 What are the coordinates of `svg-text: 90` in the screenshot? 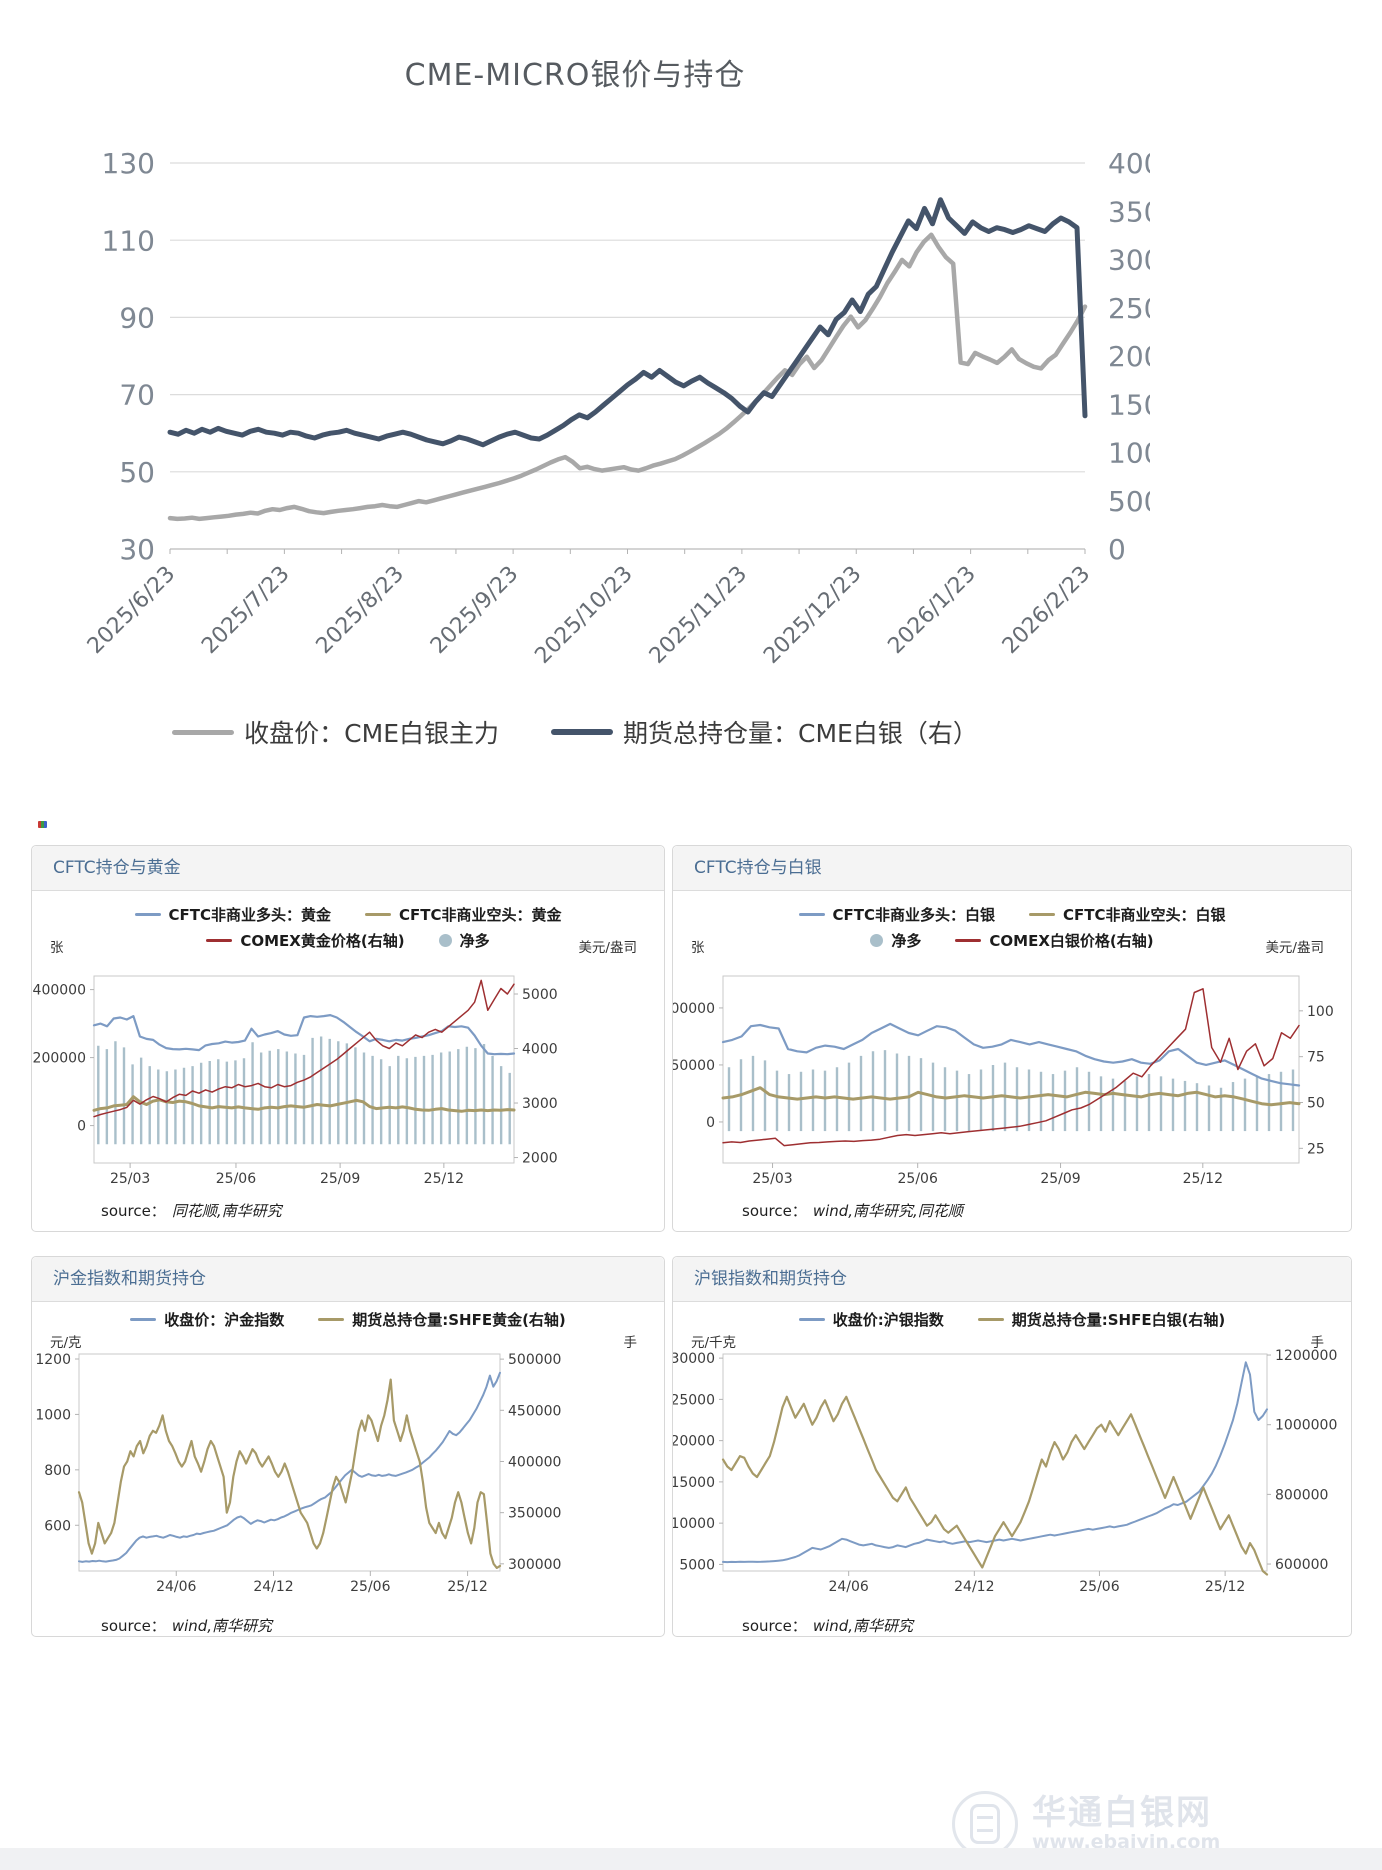 It's located at (137, 317).